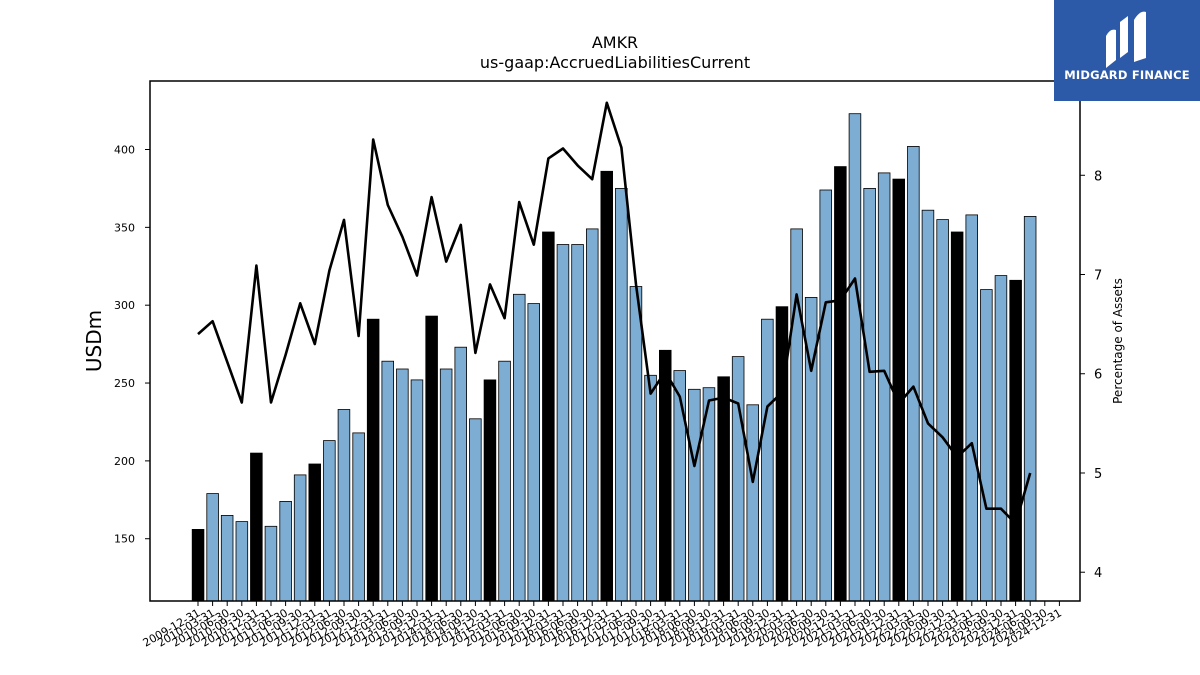 The width and height of the screenshot is (1200, 675). Describe the element at coordinates (1098, 573) in the screenshot. I see `y2-tick-label: 4` at that location.